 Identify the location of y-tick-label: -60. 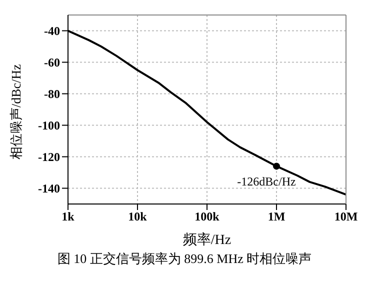
(52, 63).